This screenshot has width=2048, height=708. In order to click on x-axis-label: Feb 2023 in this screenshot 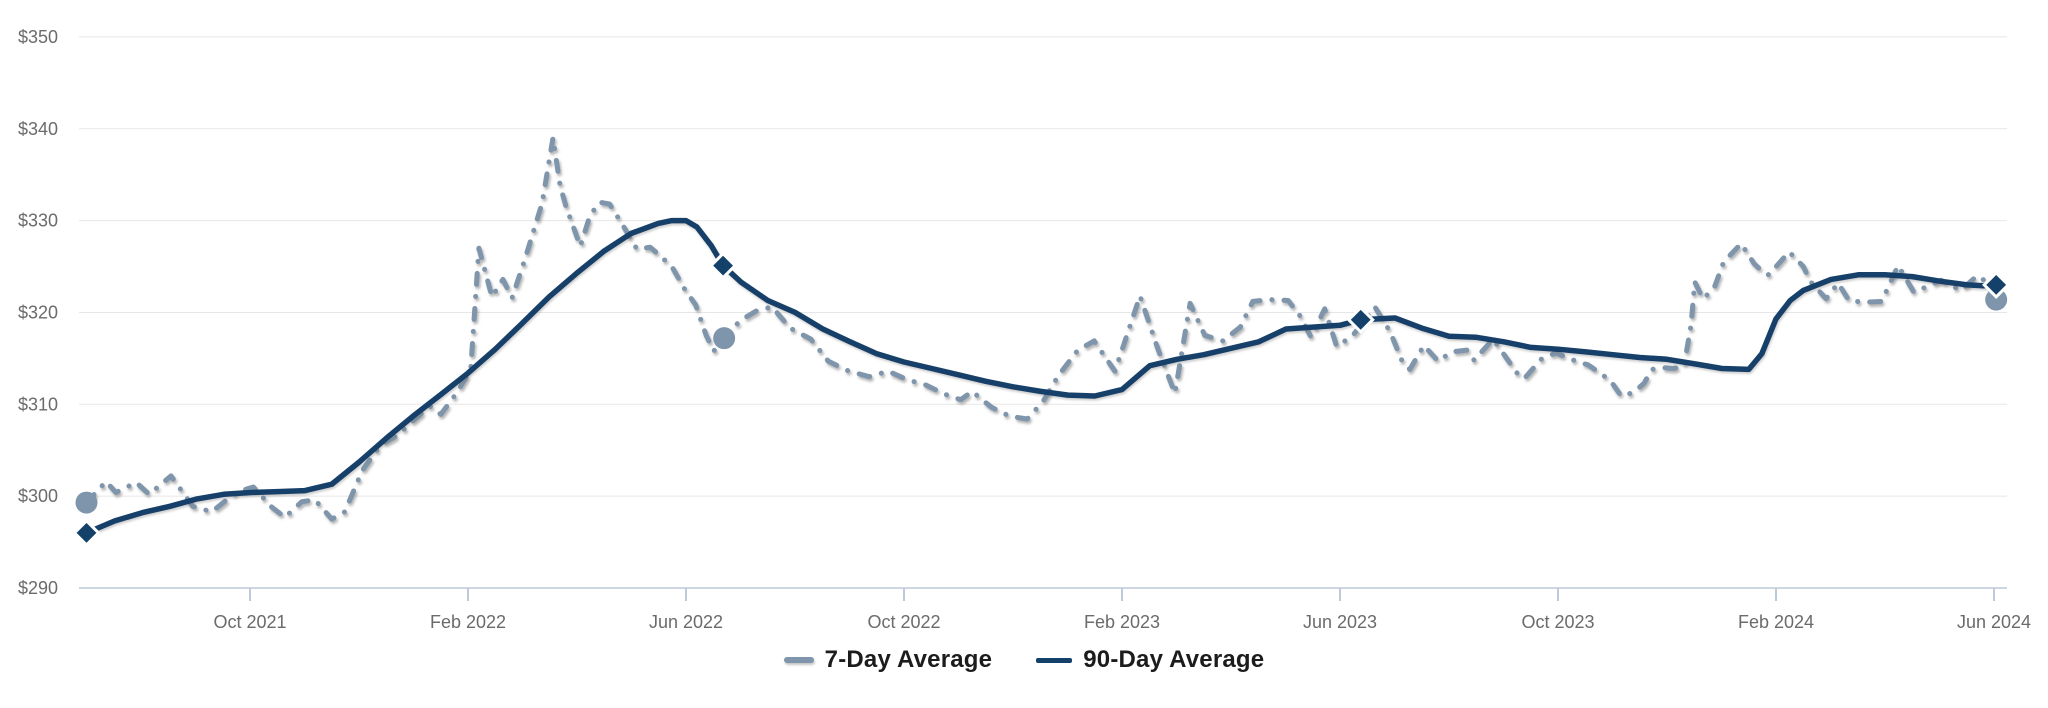, I will do `click(1122, 622)`.